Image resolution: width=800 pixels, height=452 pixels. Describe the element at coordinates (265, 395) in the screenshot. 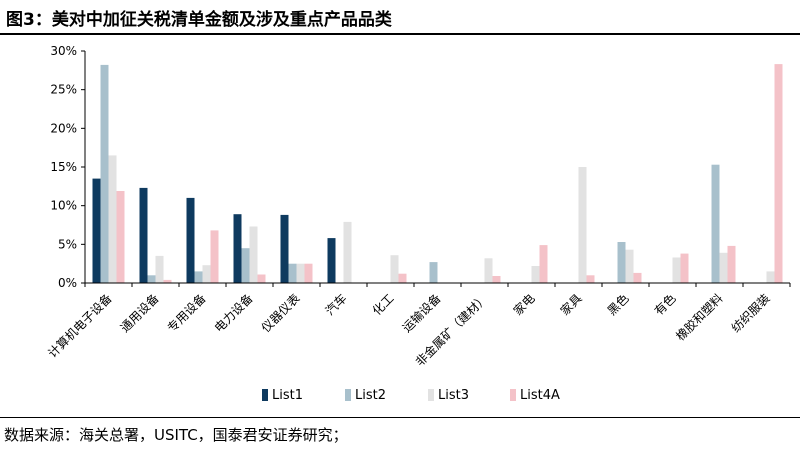

I see `legend-swatch-list1` at that location.